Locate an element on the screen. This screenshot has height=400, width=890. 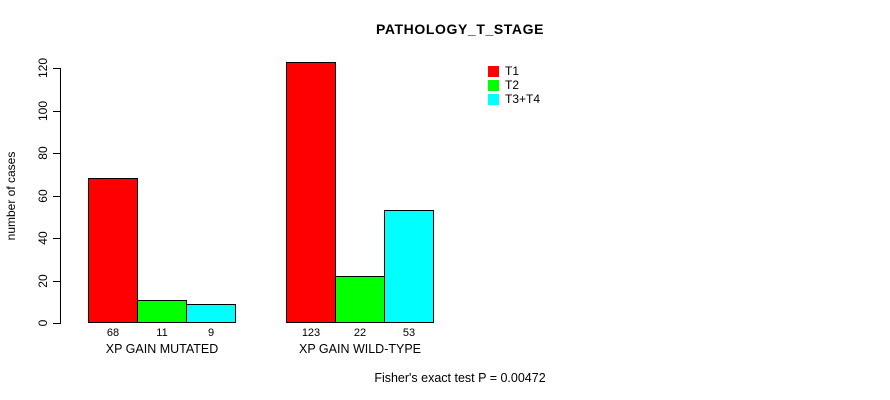
legend-label: T2 is located at coordinates (512, 85).